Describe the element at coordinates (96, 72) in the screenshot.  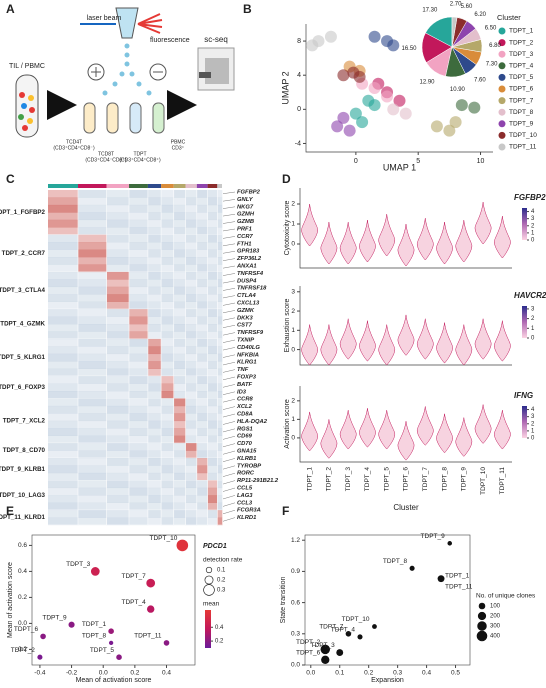
I see `plus` at that location.